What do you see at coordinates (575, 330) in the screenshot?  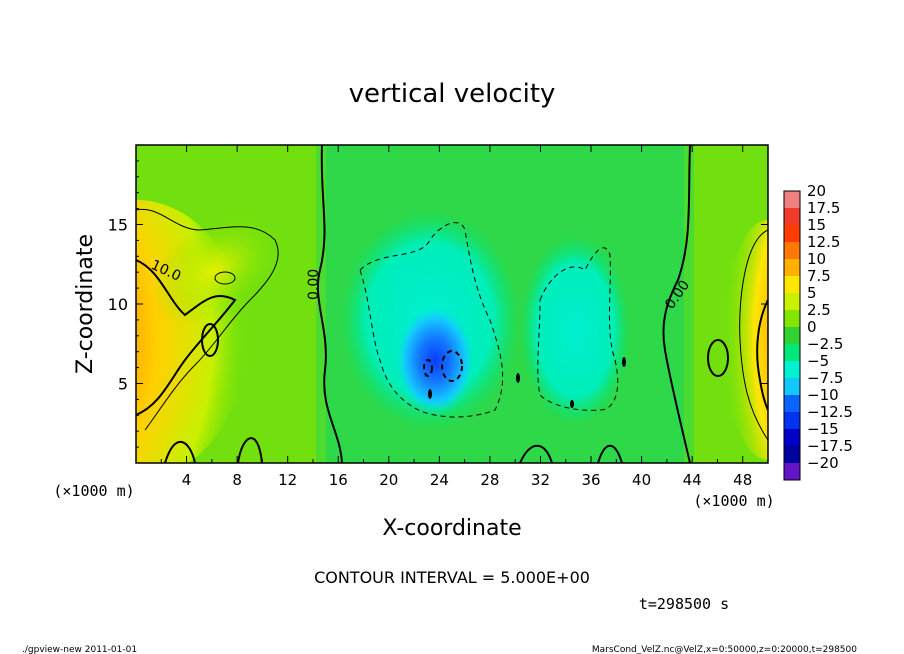 I see `cyan-region-right` at bounding box center [575, 330].